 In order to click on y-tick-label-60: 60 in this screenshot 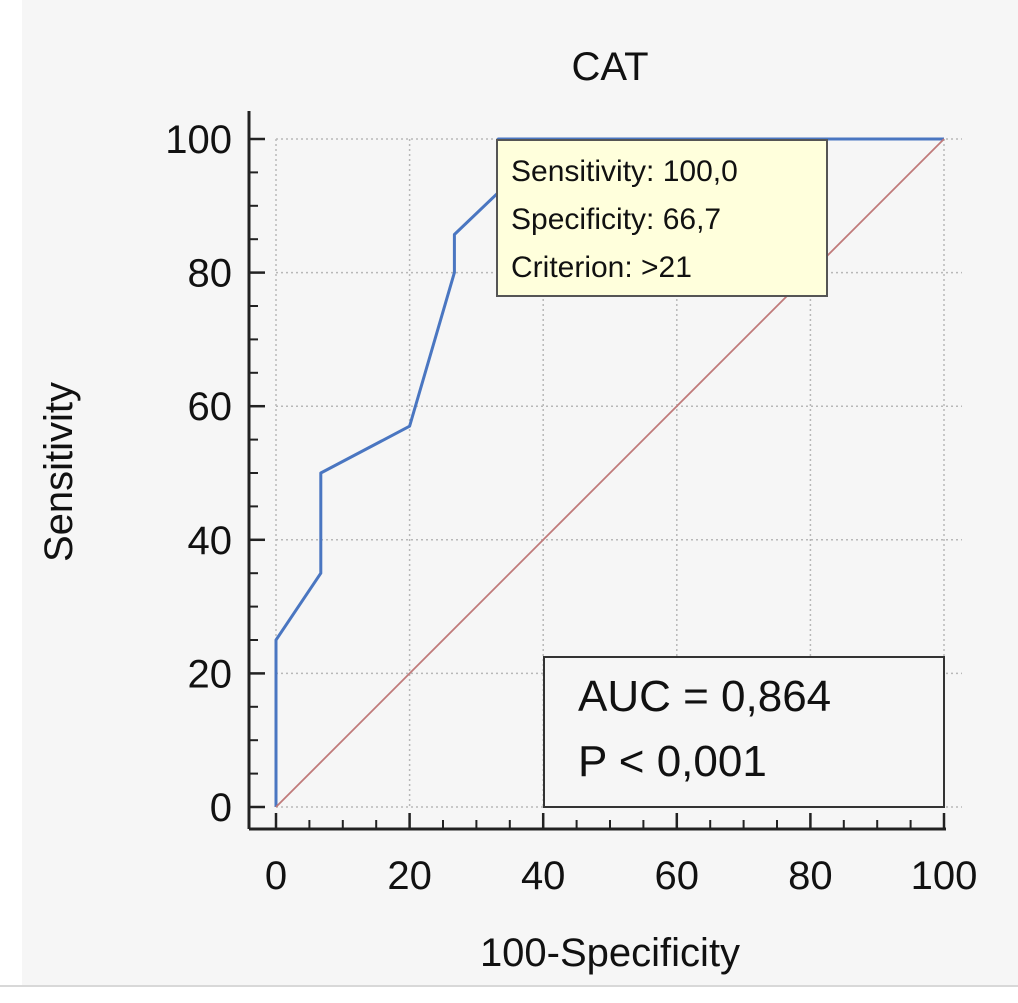, I will do `click(210, 407)`.